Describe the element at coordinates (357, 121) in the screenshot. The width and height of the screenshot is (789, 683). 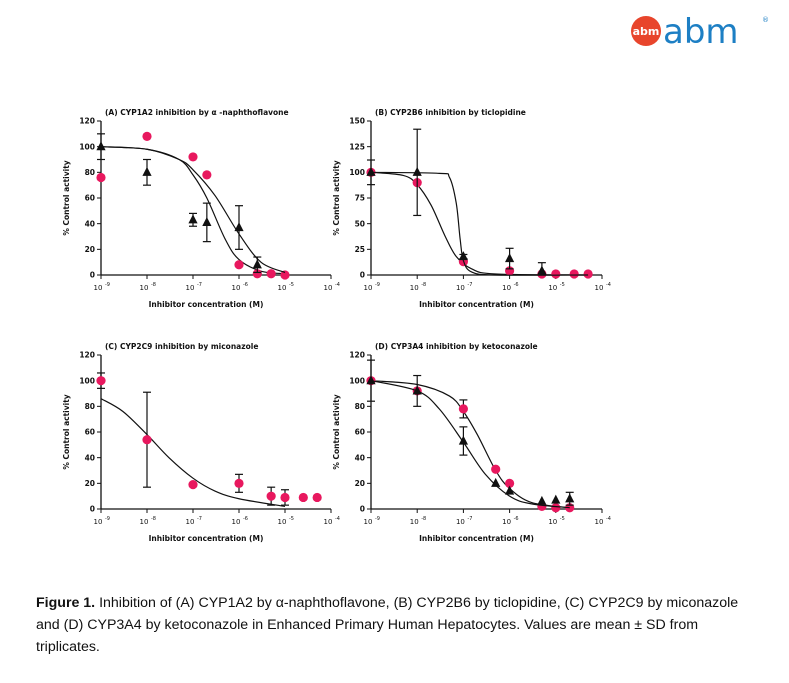
I see `y-tick-label: 150` at that location.